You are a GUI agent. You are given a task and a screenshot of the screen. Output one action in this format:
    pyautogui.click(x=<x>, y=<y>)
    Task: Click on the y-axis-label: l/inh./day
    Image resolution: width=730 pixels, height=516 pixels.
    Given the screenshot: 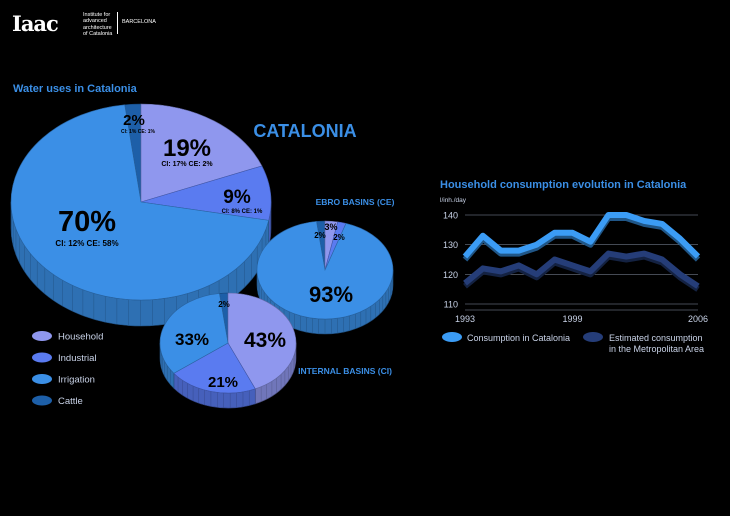 What is the action you would take?
    pyautogui.click(x=453, y=200)
    